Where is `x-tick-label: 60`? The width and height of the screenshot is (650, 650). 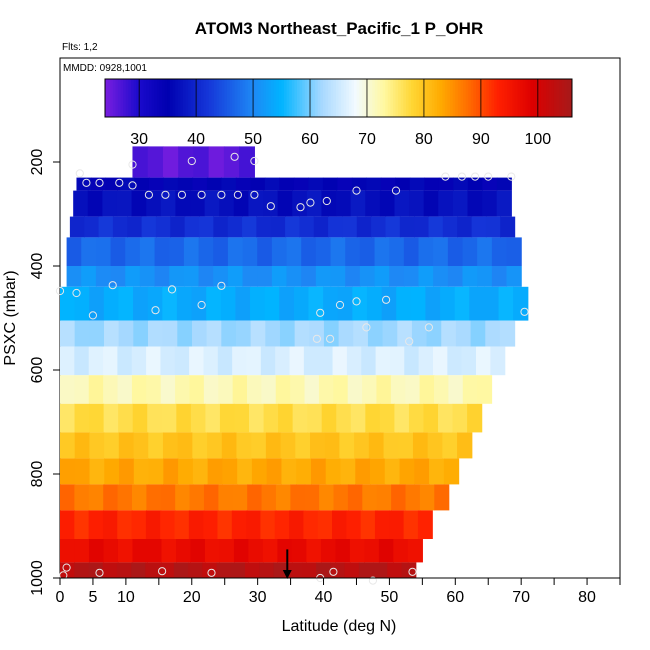 x-tick-label: 60 is located at coordinates (455, 597).